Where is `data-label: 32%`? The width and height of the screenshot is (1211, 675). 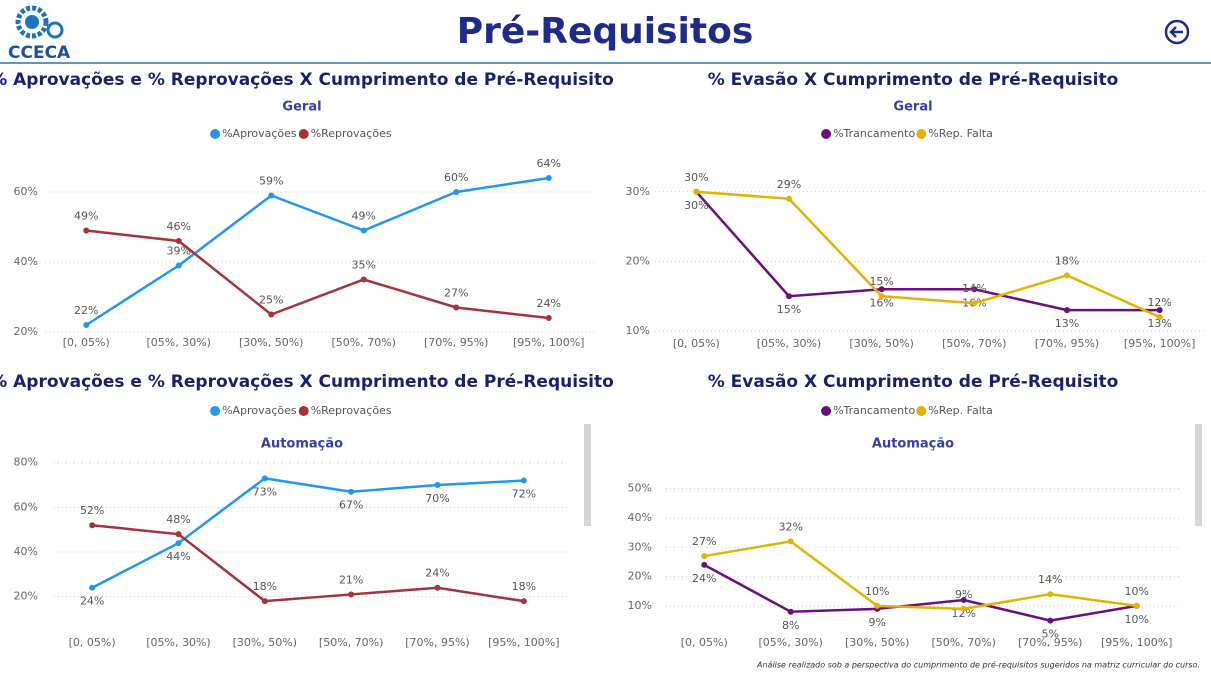
data-label: 32% is located at coordinates (791, 526).